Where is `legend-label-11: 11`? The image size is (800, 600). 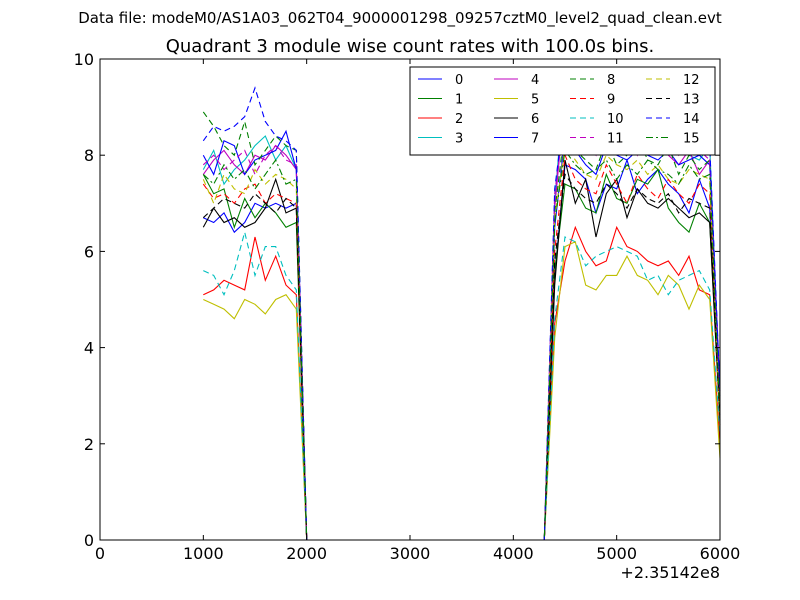
legend-label-11: 11 is located at coordinates (615, 139).